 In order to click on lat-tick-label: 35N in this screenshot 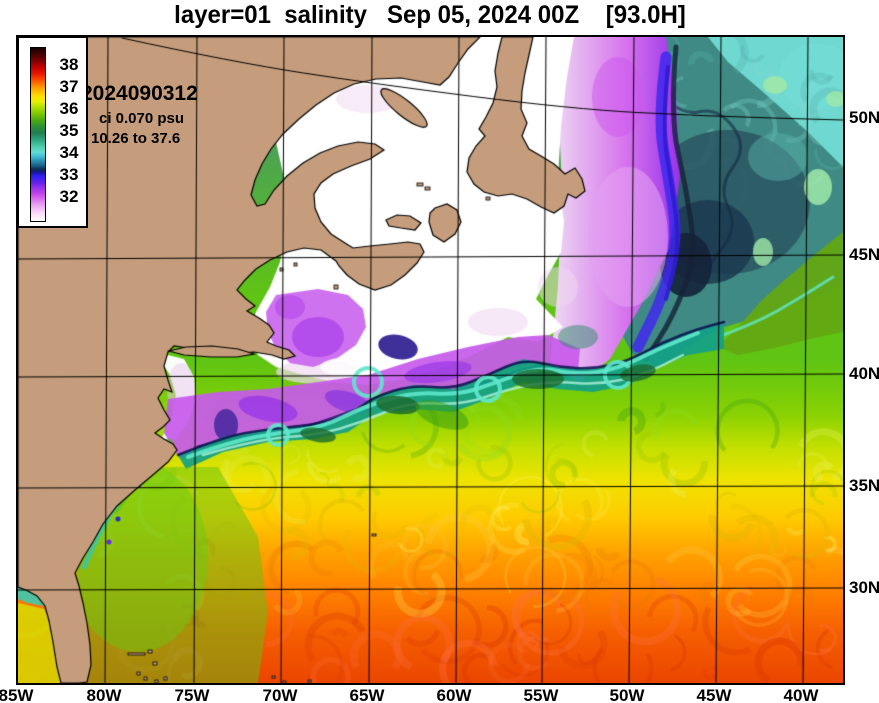, I will do `click(864, 485)`.